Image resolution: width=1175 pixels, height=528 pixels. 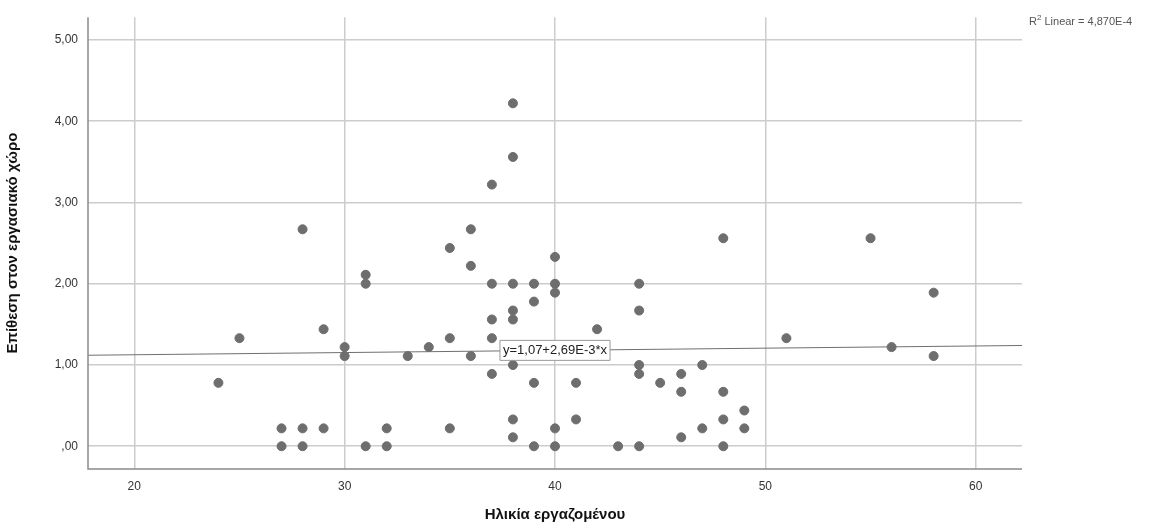 What do you see at coordinates (12, 243) in the screenshot?
I see `y-axis-title: Επίθεση στον εργασιακό χώρο` at bounding box center [12, 243].